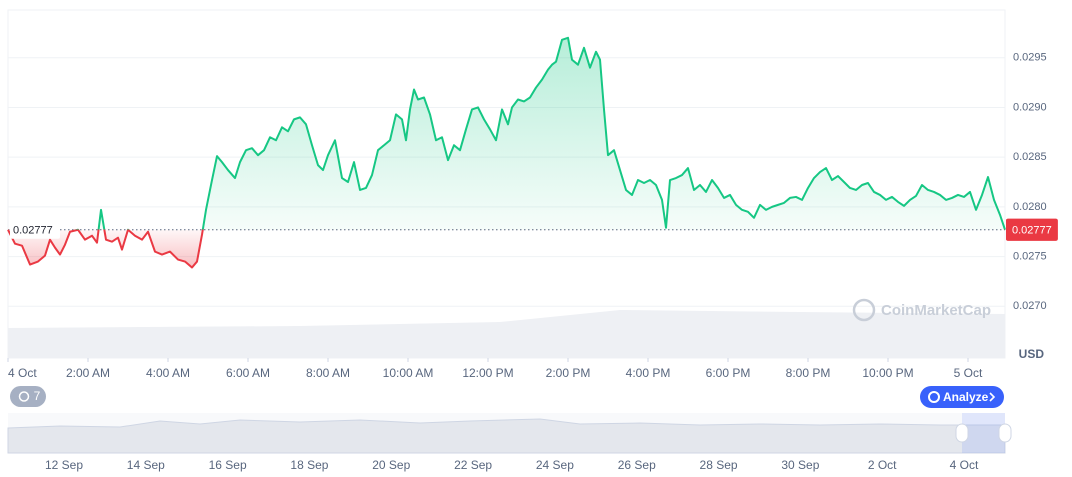  Describe the element at coordinates (968, 373) in the screenshot. I see `x-tick-label: 5 Oct` at that location.